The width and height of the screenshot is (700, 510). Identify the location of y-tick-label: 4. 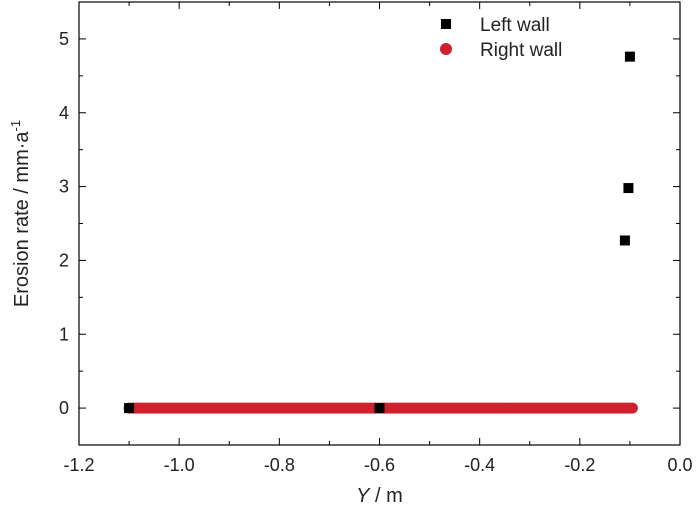
(64, 113).